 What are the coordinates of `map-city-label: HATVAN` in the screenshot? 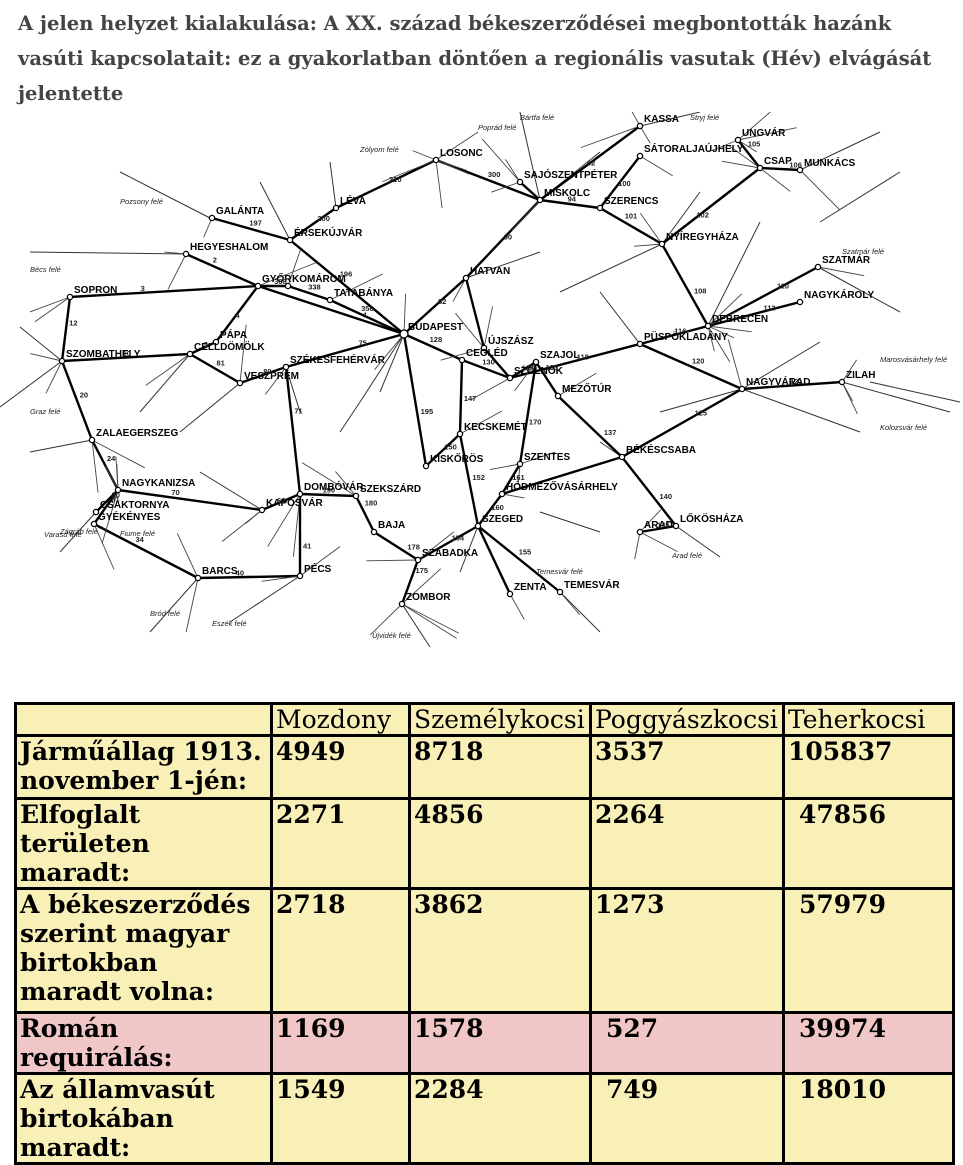 It's located at (490, 271).